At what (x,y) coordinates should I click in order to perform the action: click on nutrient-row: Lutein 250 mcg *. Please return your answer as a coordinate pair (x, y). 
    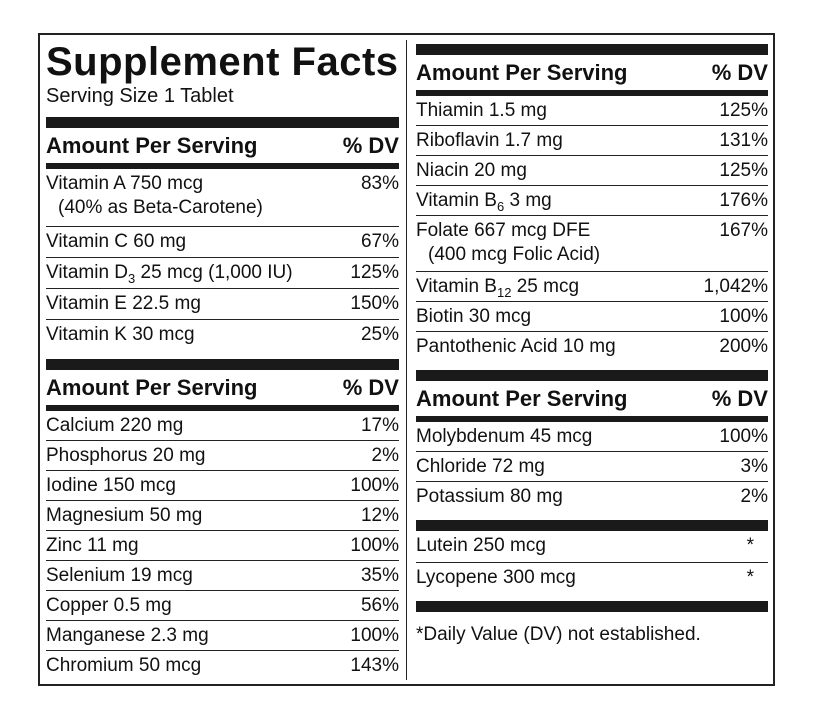
    Looking at the image, I should click on (592, 547).